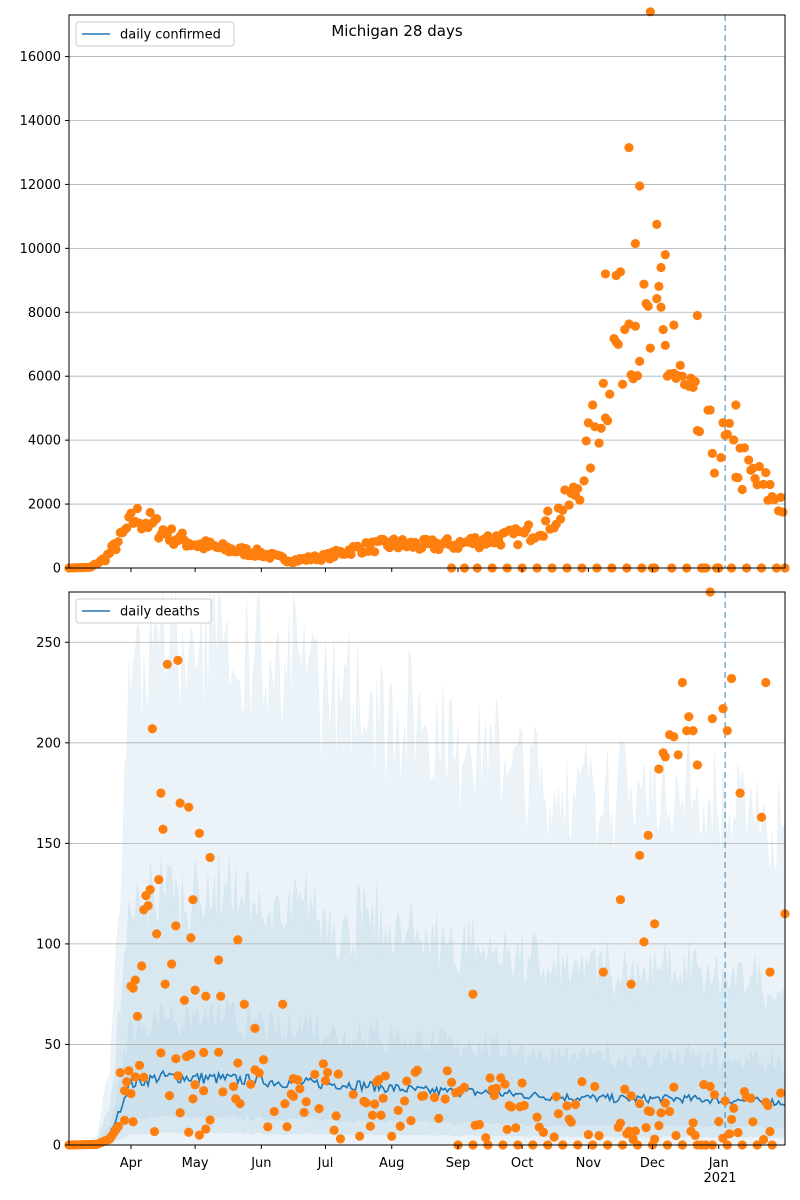  I want to click on x-year-label: 2021, so click(719, 1178).